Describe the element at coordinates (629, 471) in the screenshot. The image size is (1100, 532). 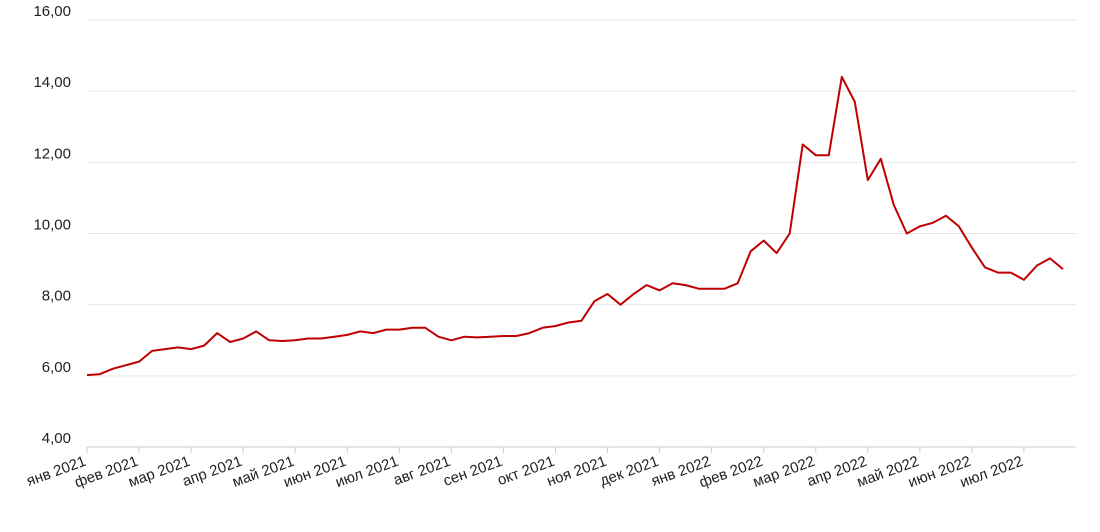
I see `x-tick-label: дек 2021` at that location.